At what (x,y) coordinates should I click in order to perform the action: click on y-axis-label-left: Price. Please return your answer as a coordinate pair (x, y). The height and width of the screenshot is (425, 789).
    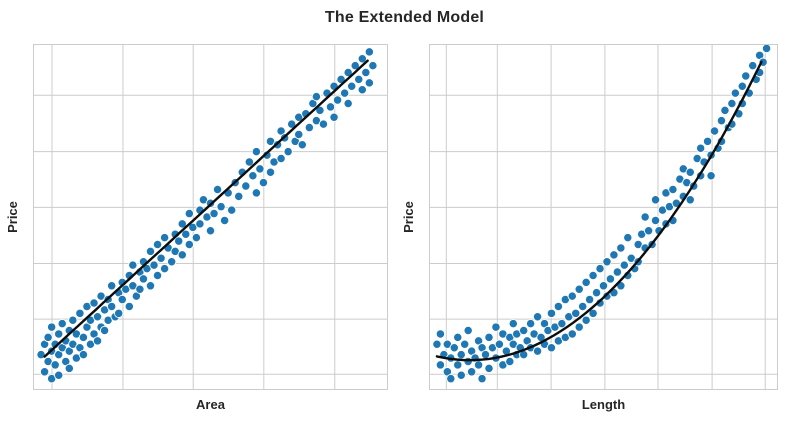
    Looking at the image, I should click on (12, 217).